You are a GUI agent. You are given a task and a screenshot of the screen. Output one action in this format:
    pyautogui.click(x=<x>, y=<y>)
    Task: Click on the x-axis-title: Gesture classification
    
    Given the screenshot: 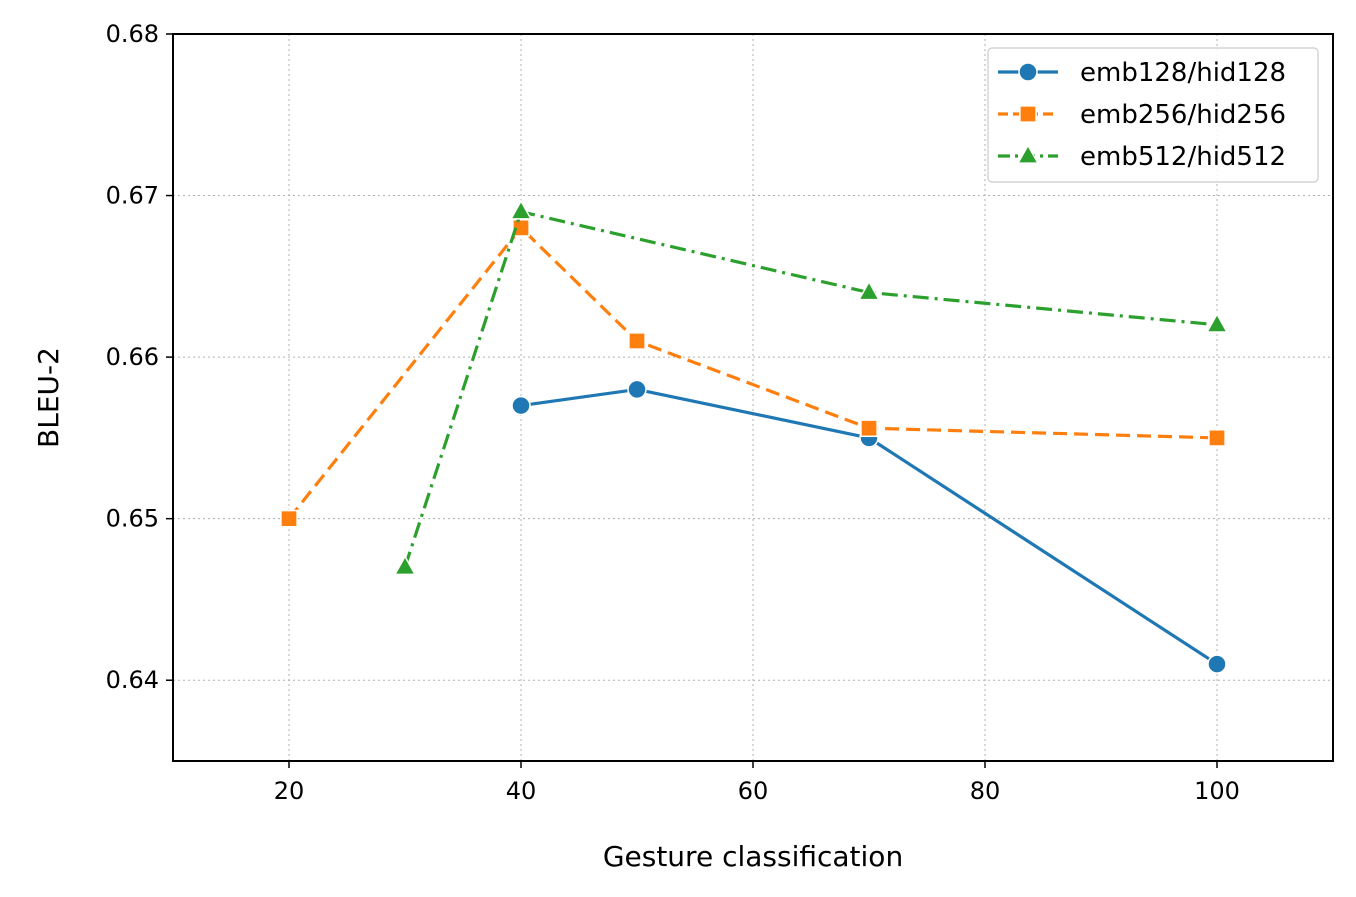 What is the action you would take?
    pyautogui.click(x=753, y=856)
    